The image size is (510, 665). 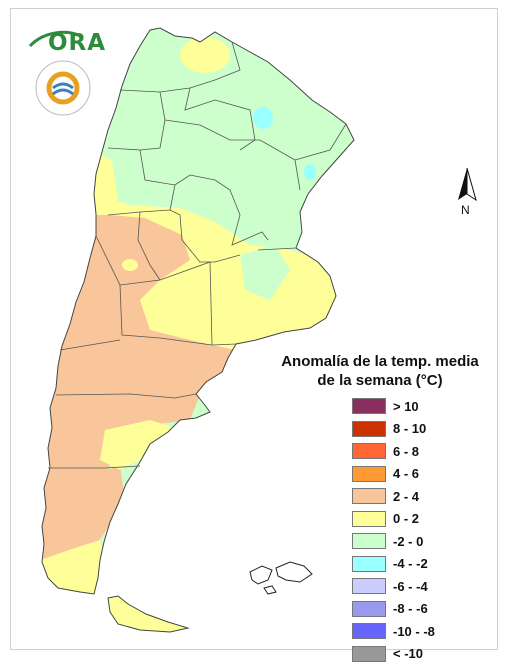 I want to click on legend-label: < -10, so click(x=408, y=653).